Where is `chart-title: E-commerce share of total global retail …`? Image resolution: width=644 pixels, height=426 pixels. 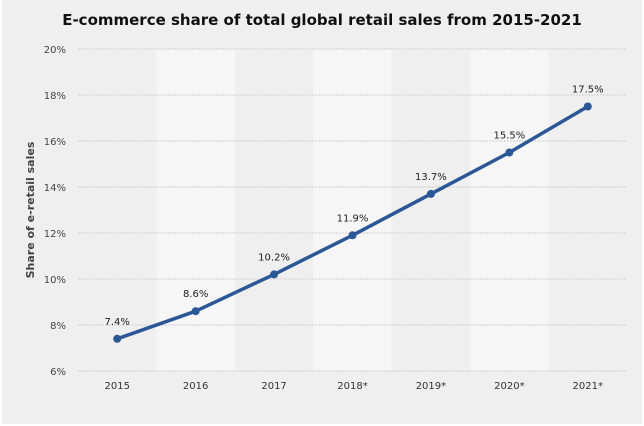
chart-title: E-commerce share of total global retail … is located at coordinates (322, 20).